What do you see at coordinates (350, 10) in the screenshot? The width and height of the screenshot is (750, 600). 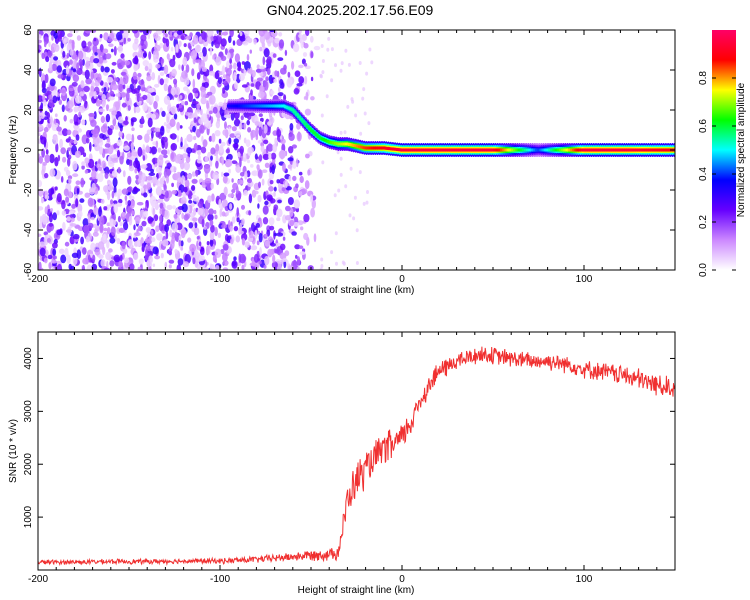 I see `chart-title: GN04.2025.202.17.56.E09` at bounding box center [350, 10].